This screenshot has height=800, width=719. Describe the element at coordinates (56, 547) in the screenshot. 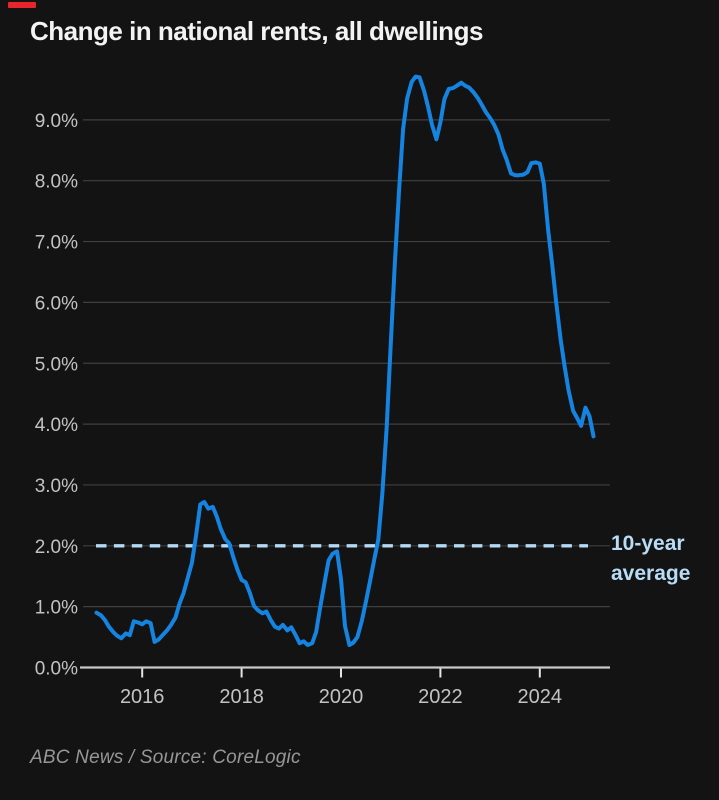

I see `y-axis-label-2pct: 2.0%` at that location.